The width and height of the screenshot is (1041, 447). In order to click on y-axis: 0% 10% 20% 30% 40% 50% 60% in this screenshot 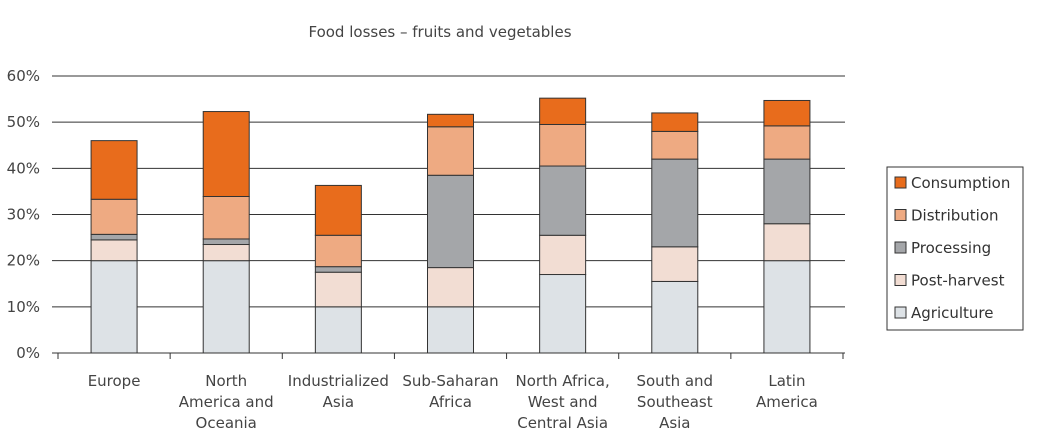, I will do `click(23, 214)`.